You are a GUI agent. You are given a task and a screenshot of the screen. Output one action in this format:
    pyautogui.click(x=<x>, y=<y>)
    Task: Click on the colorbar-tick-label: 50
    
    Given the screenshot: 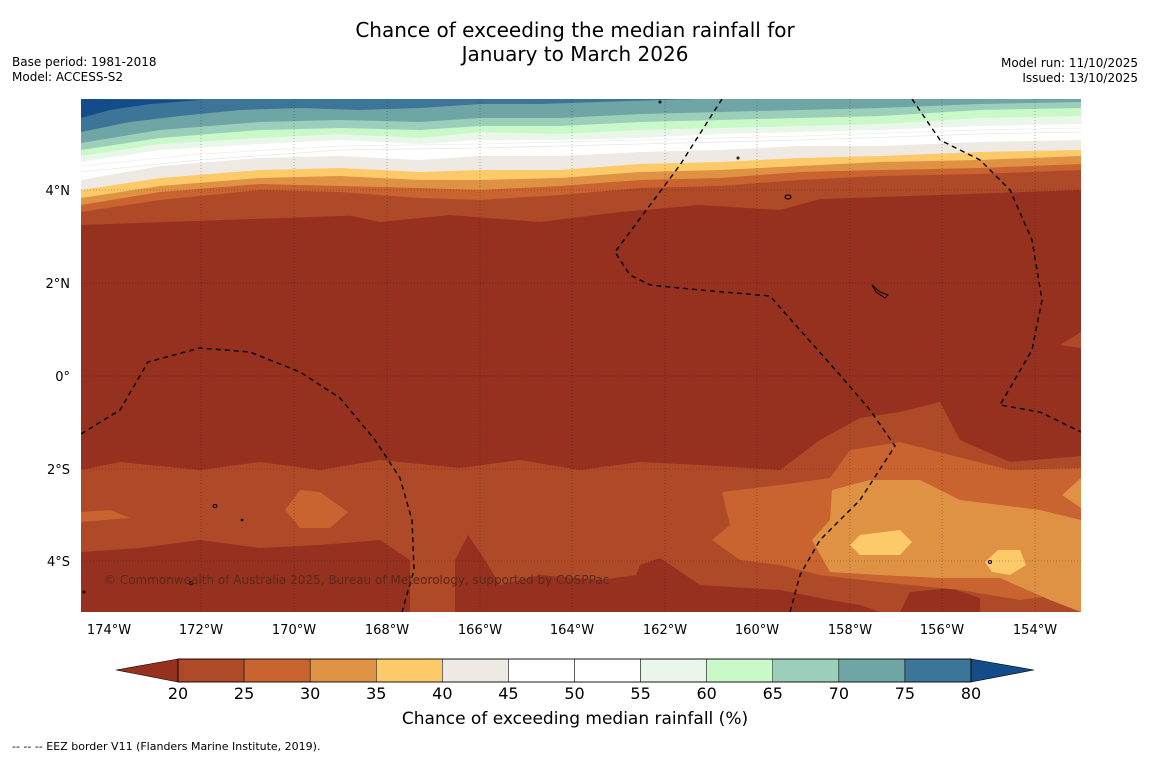 What is the action you would take?
    pyautogui.click(x=574, y=693)
    